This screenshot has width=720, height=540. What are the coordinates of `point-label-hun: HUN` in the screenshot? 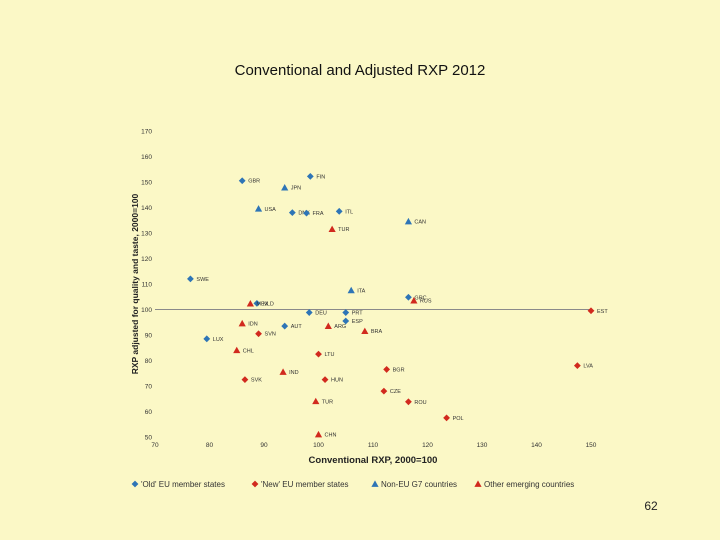 It's located at (337, 381).